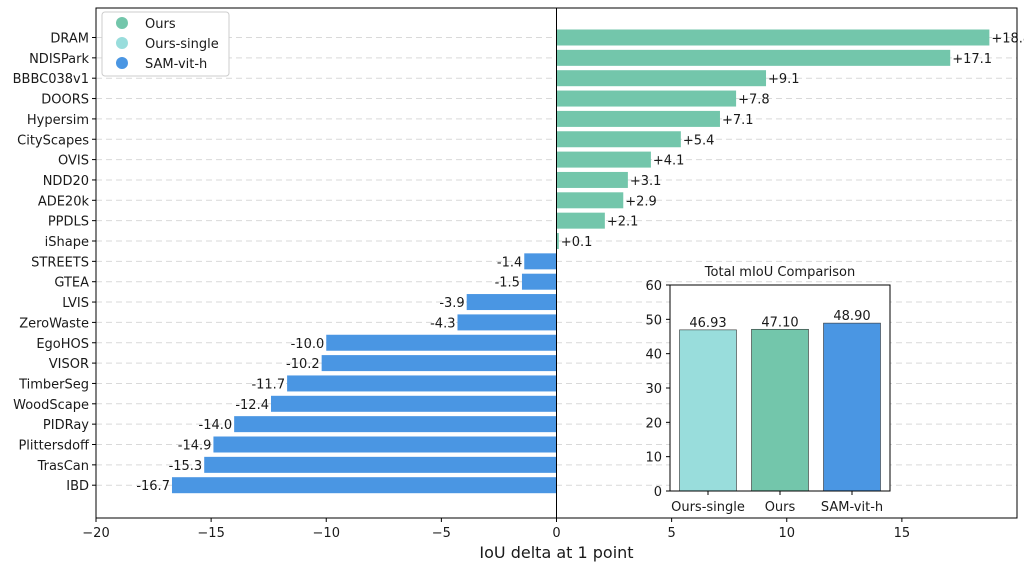  I want to click on bar-doors, so click(646, 98).